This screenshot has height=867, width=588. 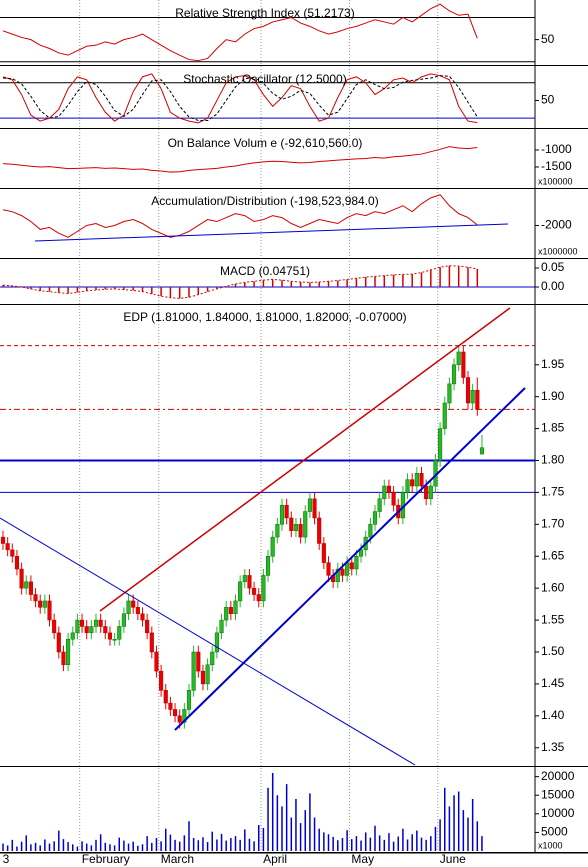 What do you see at coordinates (453, 859) in the screenshot?
I see `x-tick-label: June` at bounding box center [453, 859].